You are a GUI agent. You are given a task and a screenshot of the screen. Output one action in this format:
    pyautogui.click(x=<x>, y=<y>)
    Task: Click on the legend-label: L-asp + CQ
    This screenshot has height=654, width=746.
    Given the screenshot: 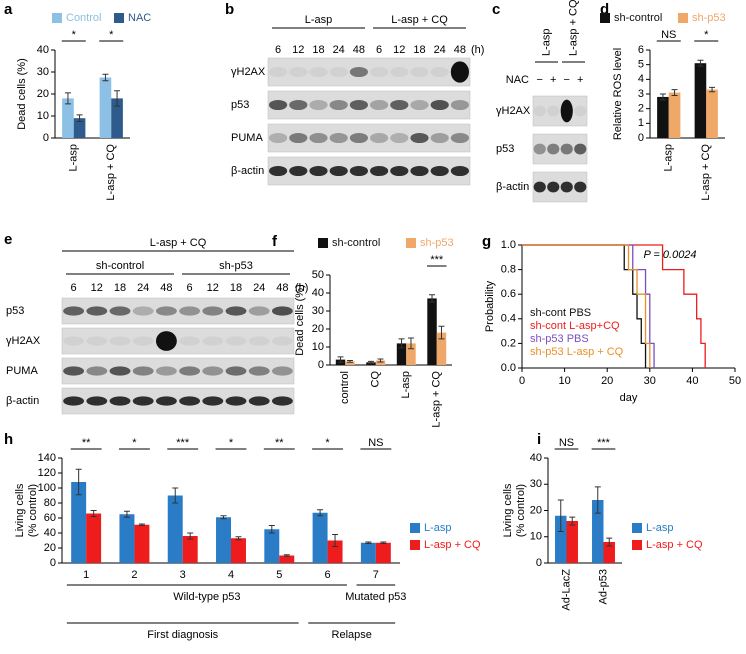 What is the action you would take?
    pyautogui.click(x=452, y=545)
    